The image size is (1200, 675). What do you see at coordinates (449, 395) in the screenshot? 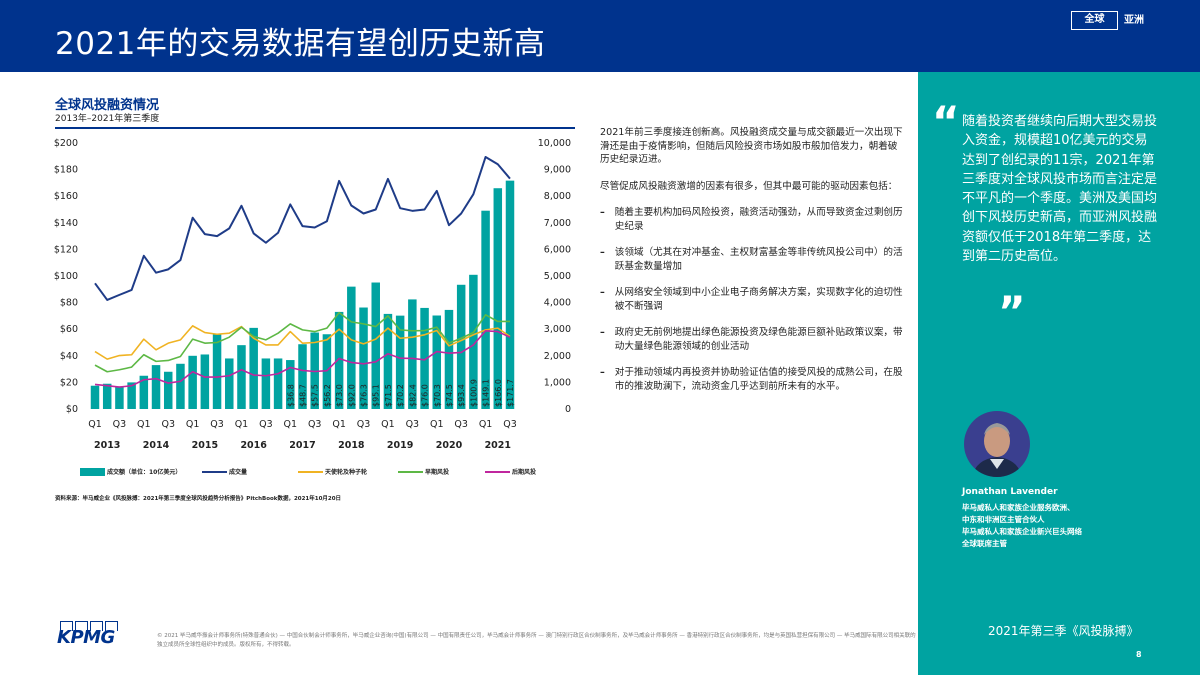
I see `bar-data-label: $74.5` at bounding box center [449, 395].